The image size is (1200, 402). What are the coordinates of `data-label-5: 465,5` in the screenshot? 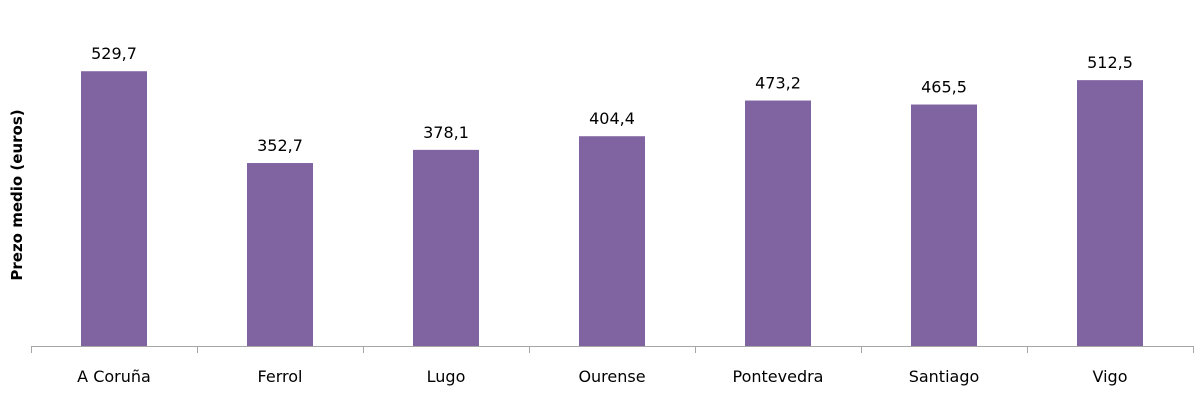 It's located at (944, 87).